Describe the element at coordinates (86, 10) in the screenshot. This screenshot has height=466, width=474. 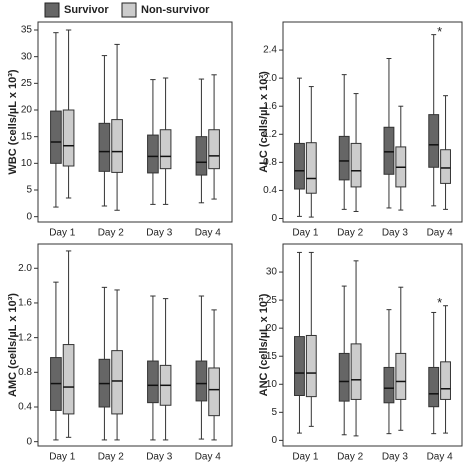
I see `legend-label: Survivor` at that location.